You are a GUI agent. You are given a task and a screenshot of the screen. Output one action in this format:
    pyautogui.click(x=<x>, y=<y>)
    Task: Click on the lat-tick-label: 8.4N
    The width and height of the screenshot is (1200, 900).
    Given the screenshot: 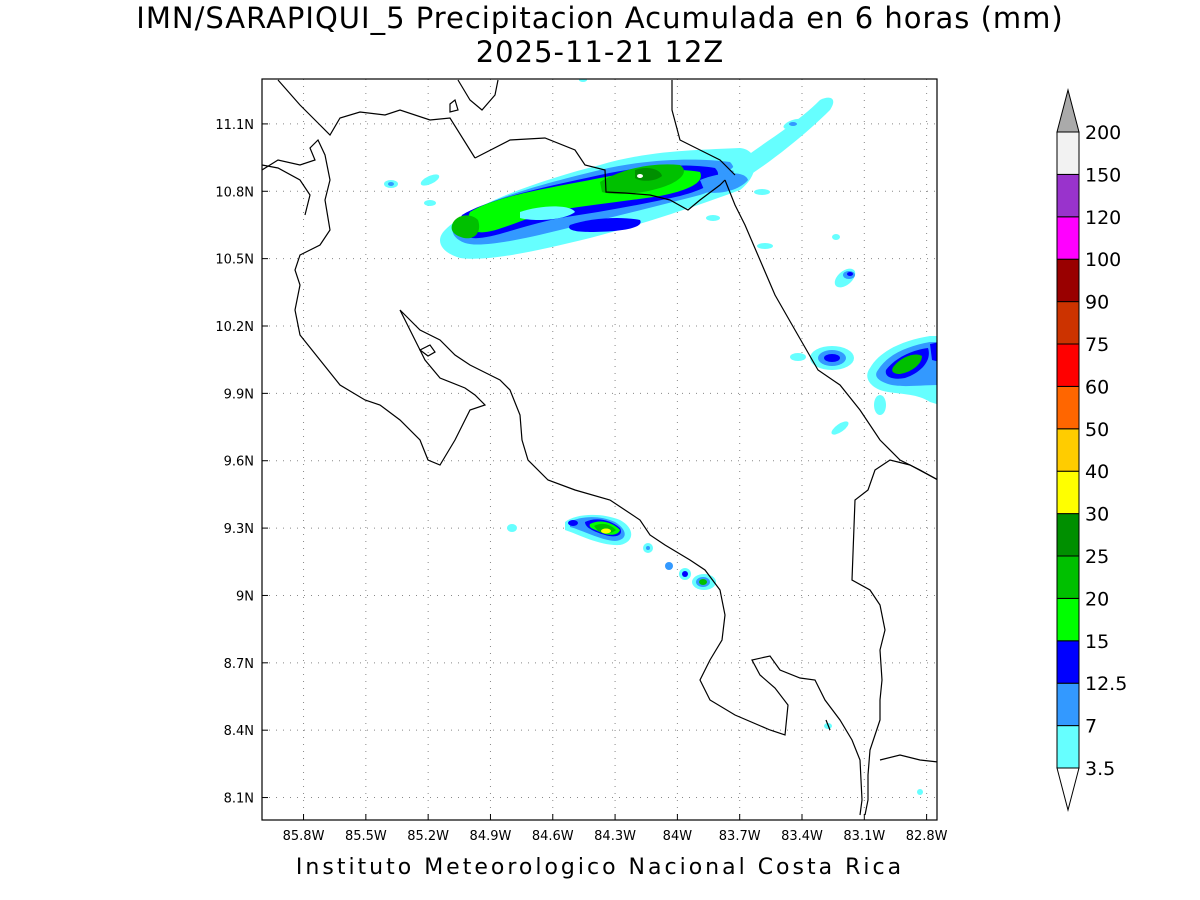 What is the action you would take?
    pyautogui.click(x=239, y=731)
    